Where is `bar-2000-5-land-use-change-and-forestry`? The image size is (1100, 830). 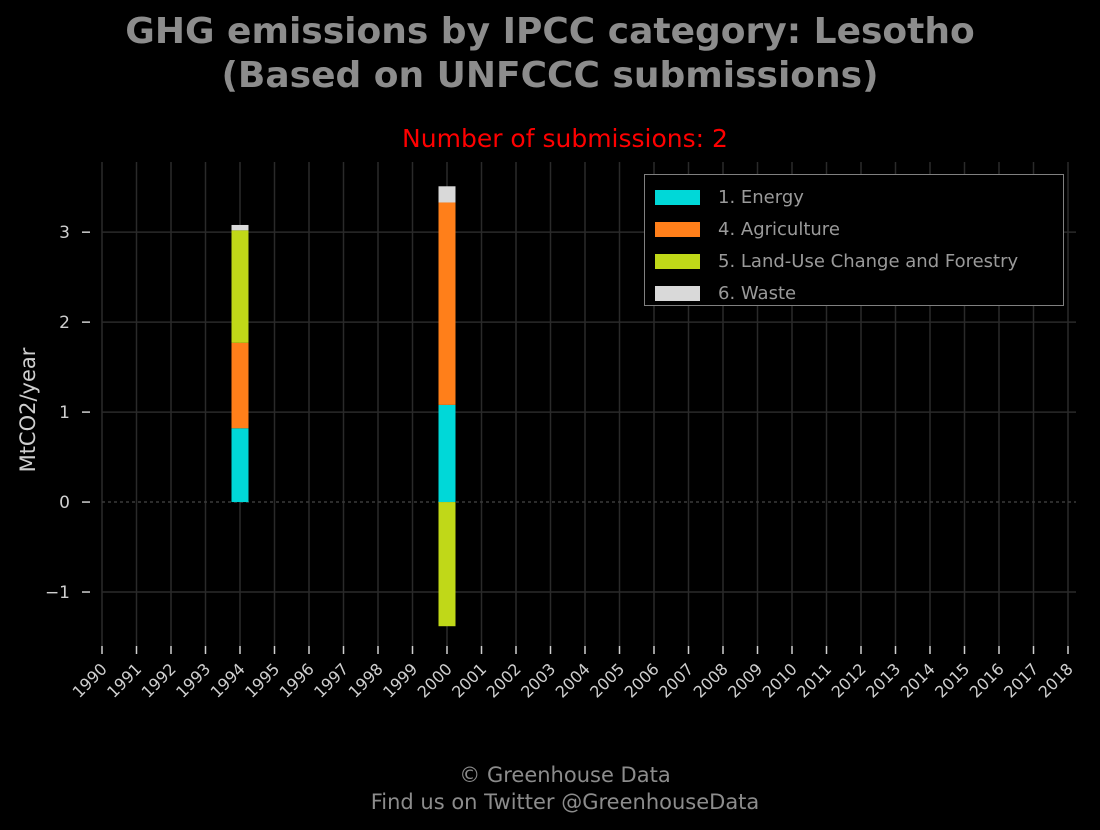
bar-2000-5-land-use-change-and-forestry is located at coordinates (447, 564).